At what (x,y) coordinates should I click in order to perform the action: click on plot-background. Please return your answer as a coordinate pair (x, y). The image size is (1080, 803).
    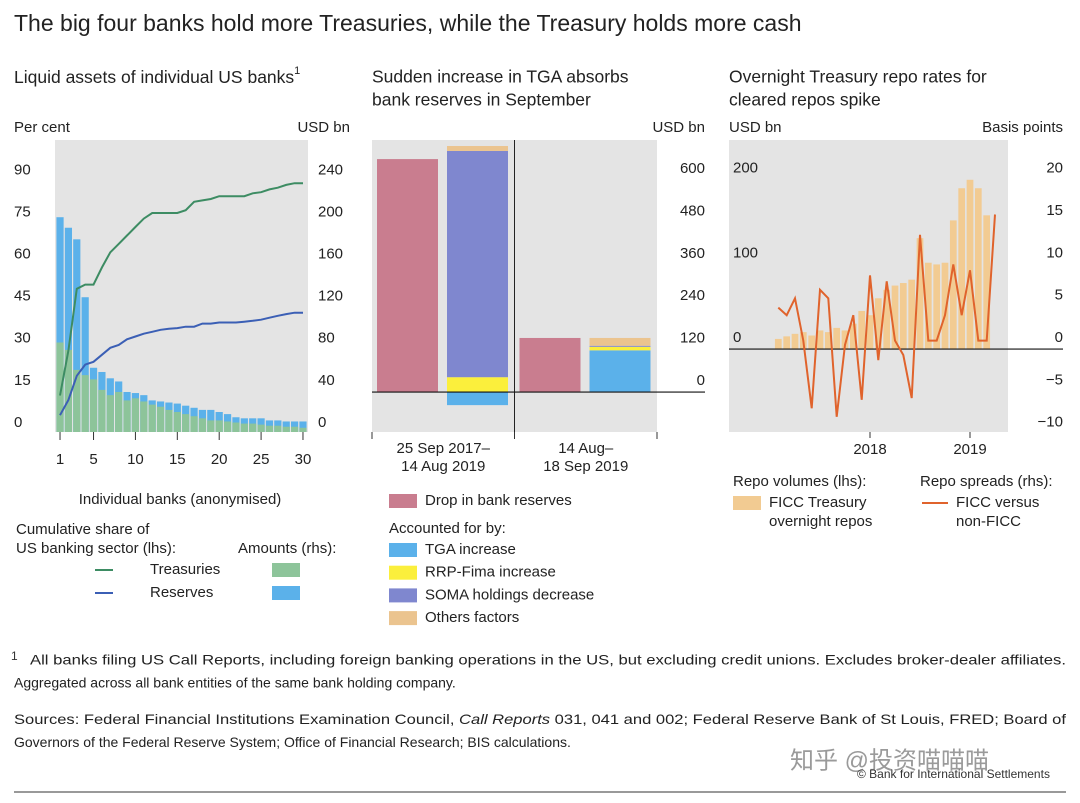
    Looking at the image, I should click on (181, 286).